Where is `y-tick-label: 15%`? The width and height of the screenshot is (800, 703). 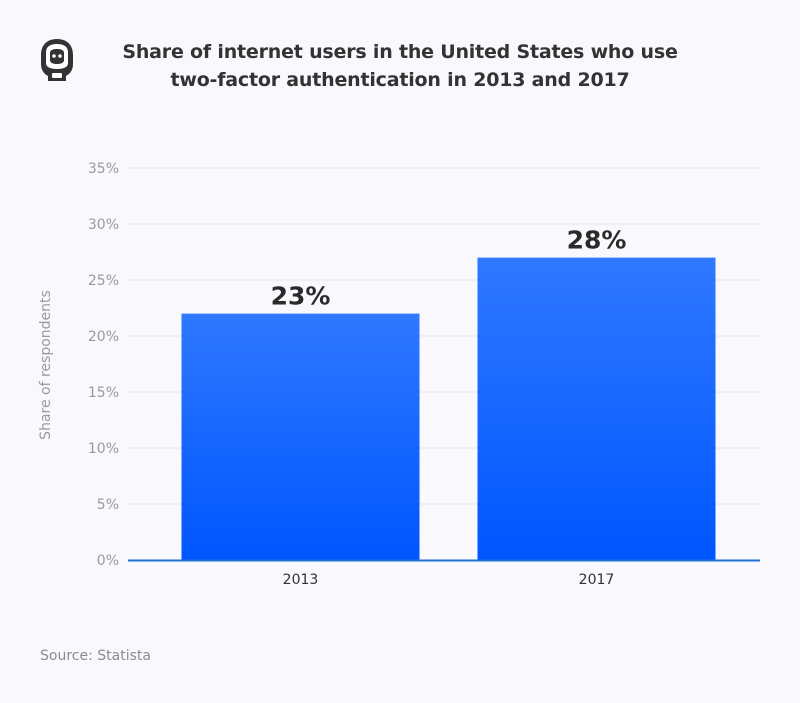
y-tick-label: 15% is located at coordinates (103, 393).